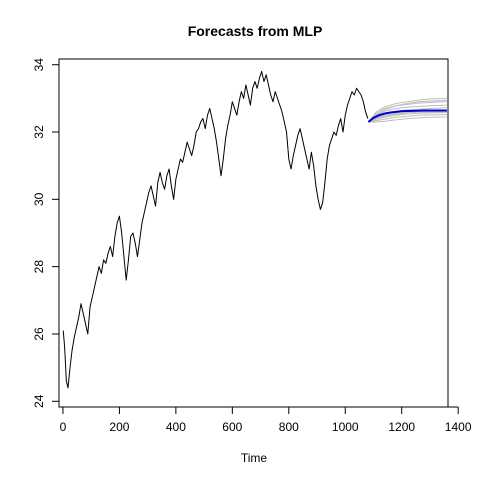  What do you see at coordinates (39, 132) in the screenshot?
I see `y-tick-label: 32` at bounding box center [39, 132].